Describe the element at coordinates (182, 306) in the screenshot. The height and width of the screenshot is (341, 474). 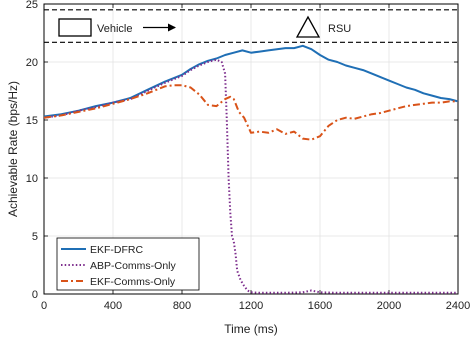
I see `x-tick-label: 800` at that location.